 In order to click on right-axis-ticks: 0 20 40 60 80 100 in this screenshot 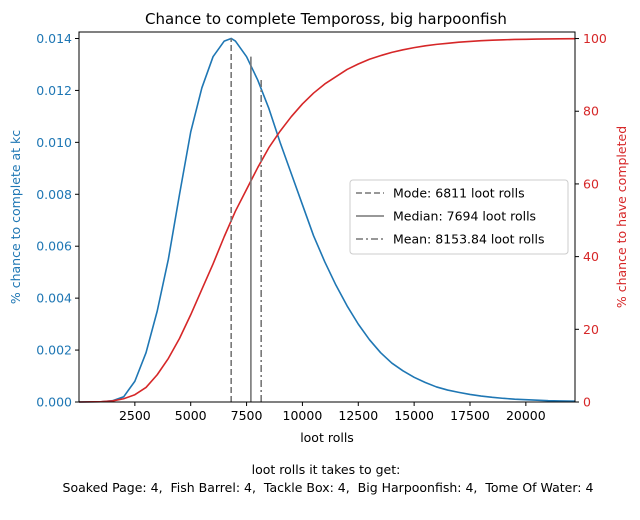, I will do `click(591, 220)`.